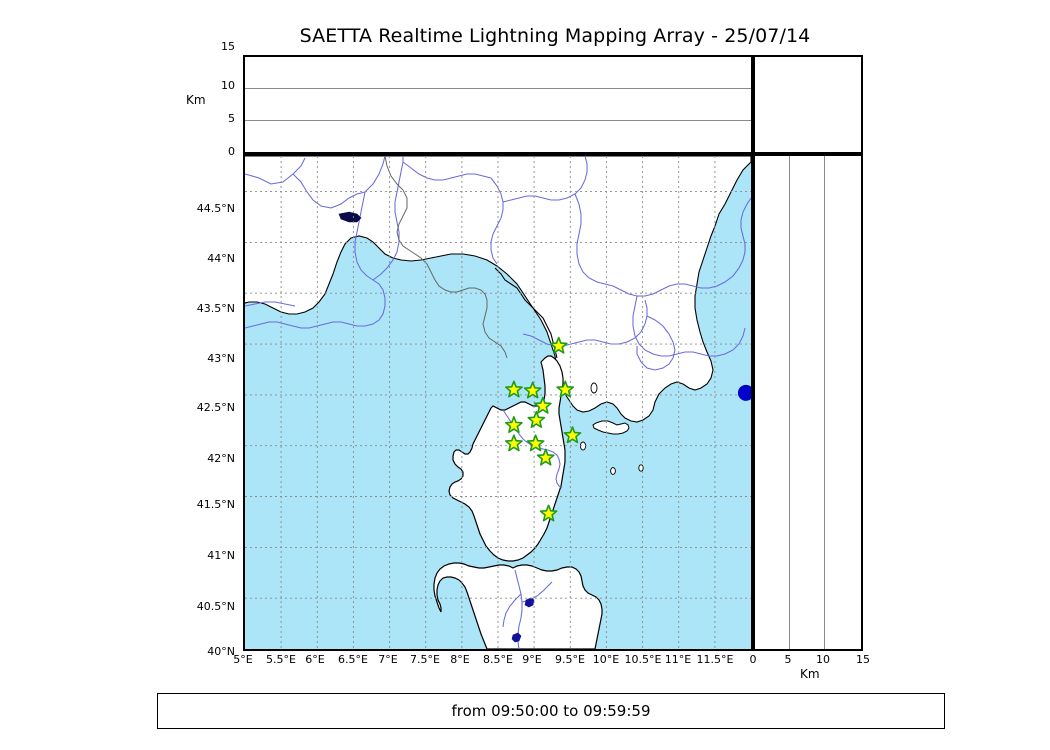 This screenshot has height=750, width=1050. Describe the element at coordinates (788, 659) in the screenshot. I see `east-tick-5: 5` at that location.